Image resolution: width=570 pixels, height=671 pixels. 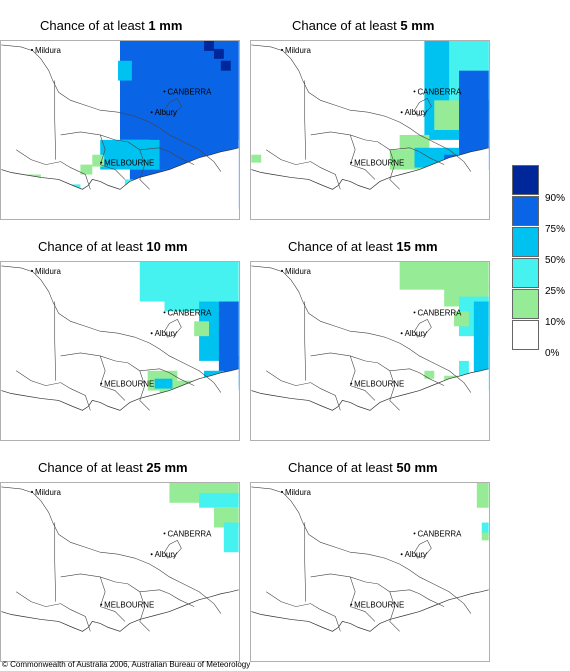 What do you see at coordinates (363, 467) in the screenshot?
I see `panel-title: Chance of at least 50 mm` at bounding box center [363, 467].